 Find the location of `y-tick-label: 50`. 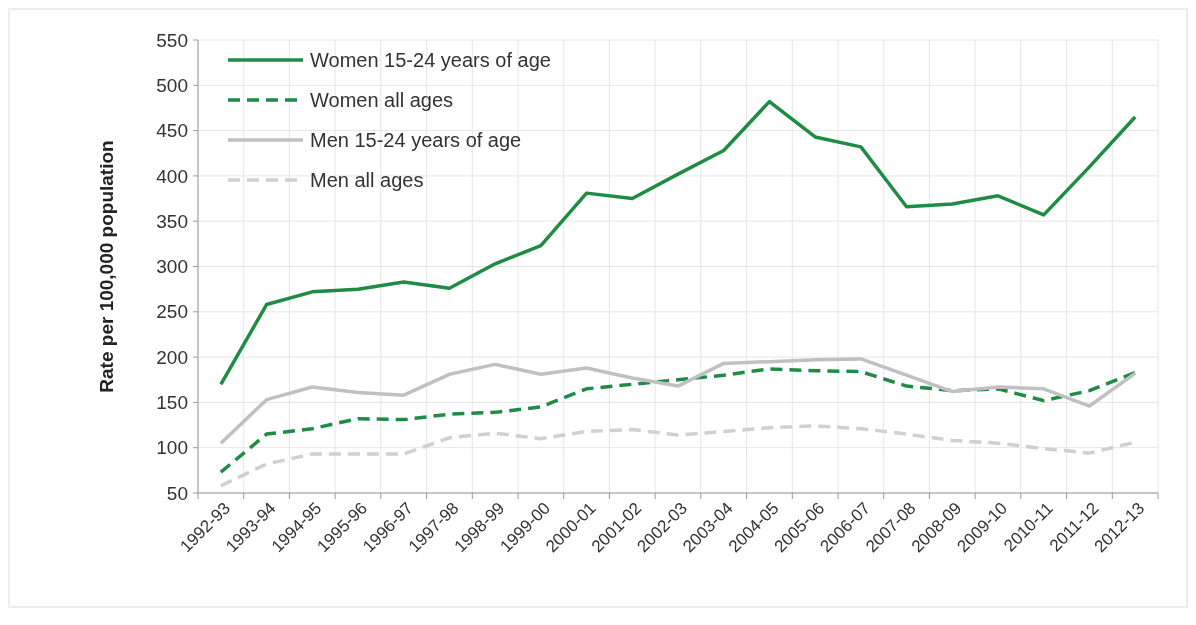

y-tick-label: 50 is located at coordinates (177, 493).